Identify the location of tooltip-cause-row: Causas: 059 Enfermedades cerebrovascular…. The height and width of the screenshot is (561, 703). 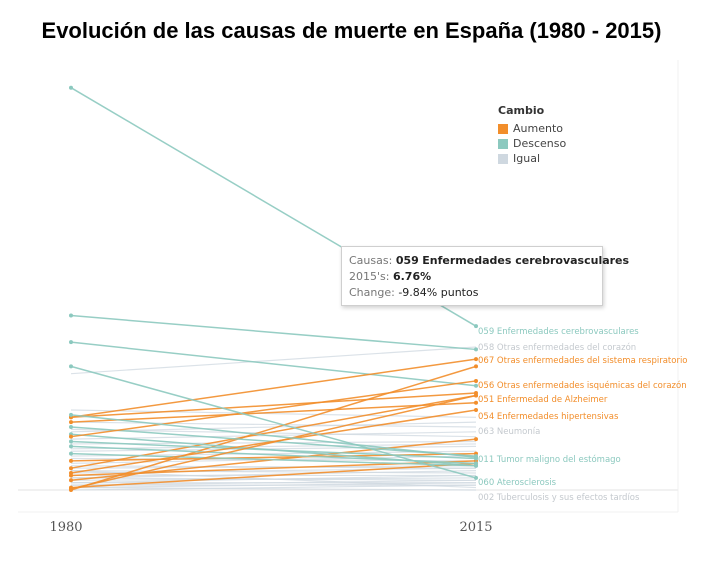
(489, 262).